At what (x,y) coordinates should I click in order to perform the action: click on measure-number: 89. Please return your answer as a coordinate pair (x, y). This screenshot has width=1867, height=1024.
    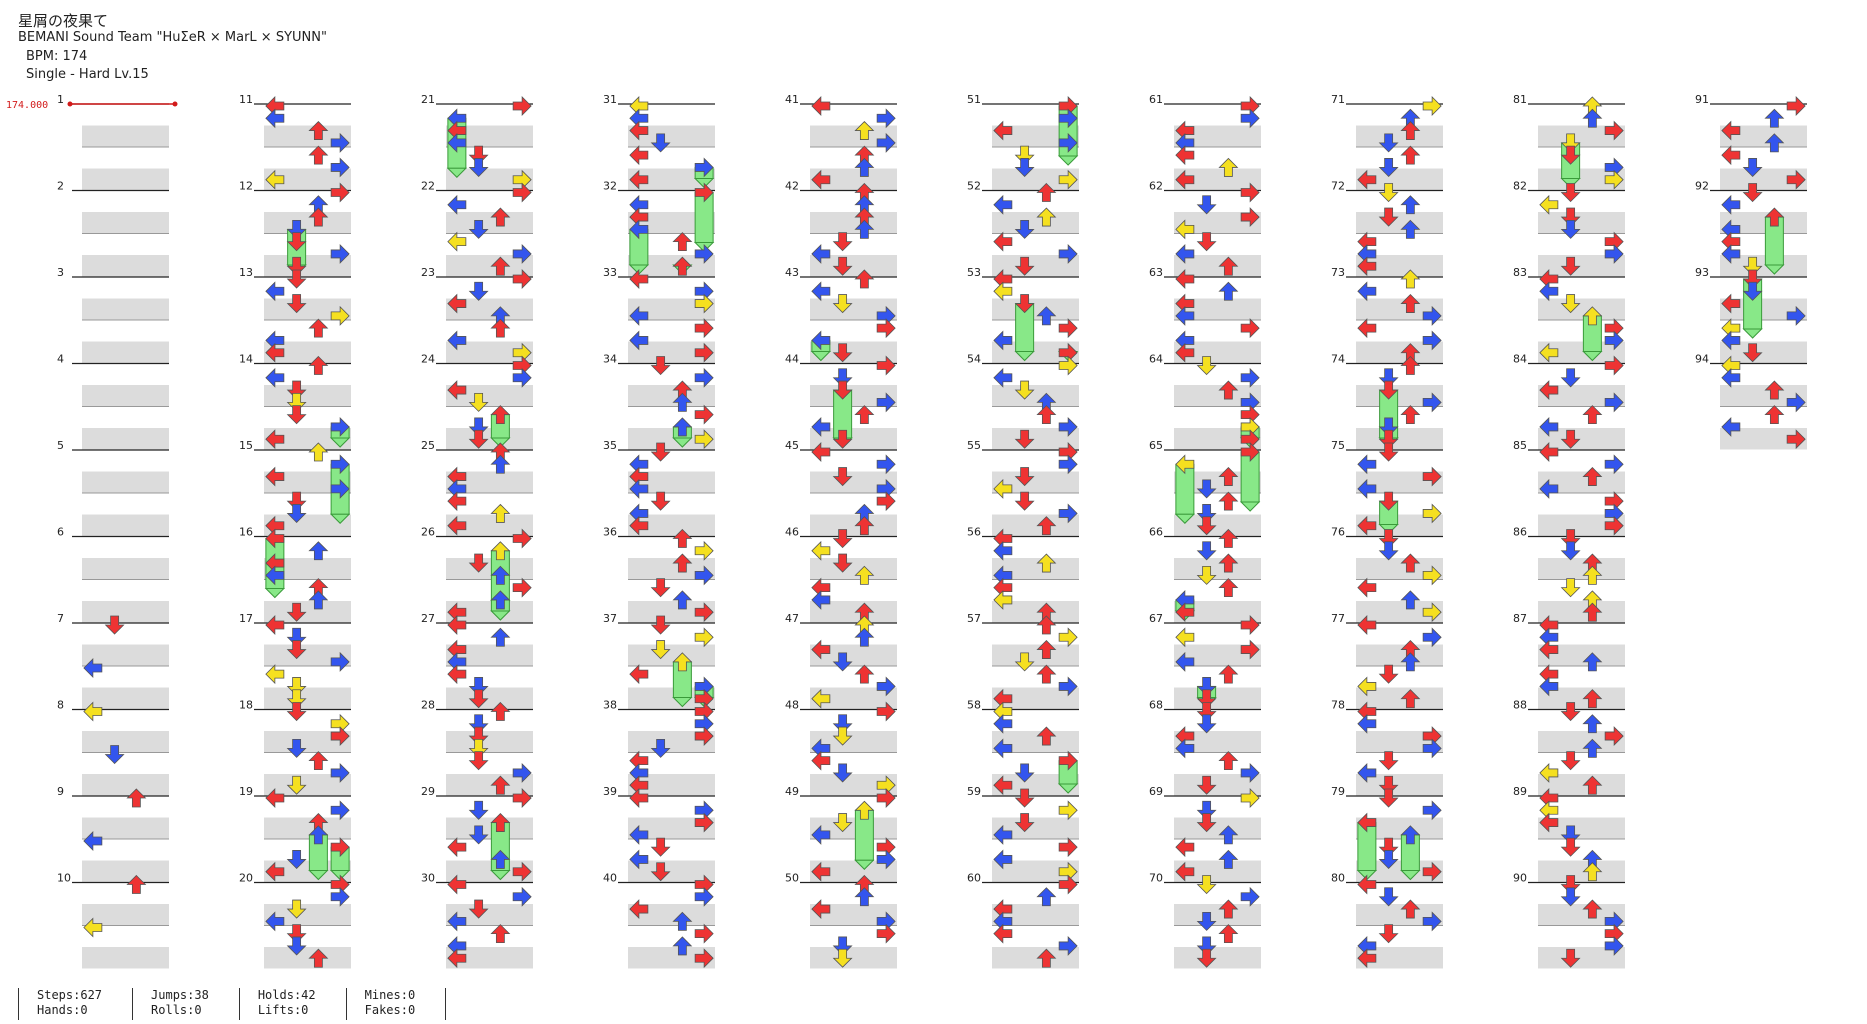
    Looking at the image, I should click on (1520, 791).